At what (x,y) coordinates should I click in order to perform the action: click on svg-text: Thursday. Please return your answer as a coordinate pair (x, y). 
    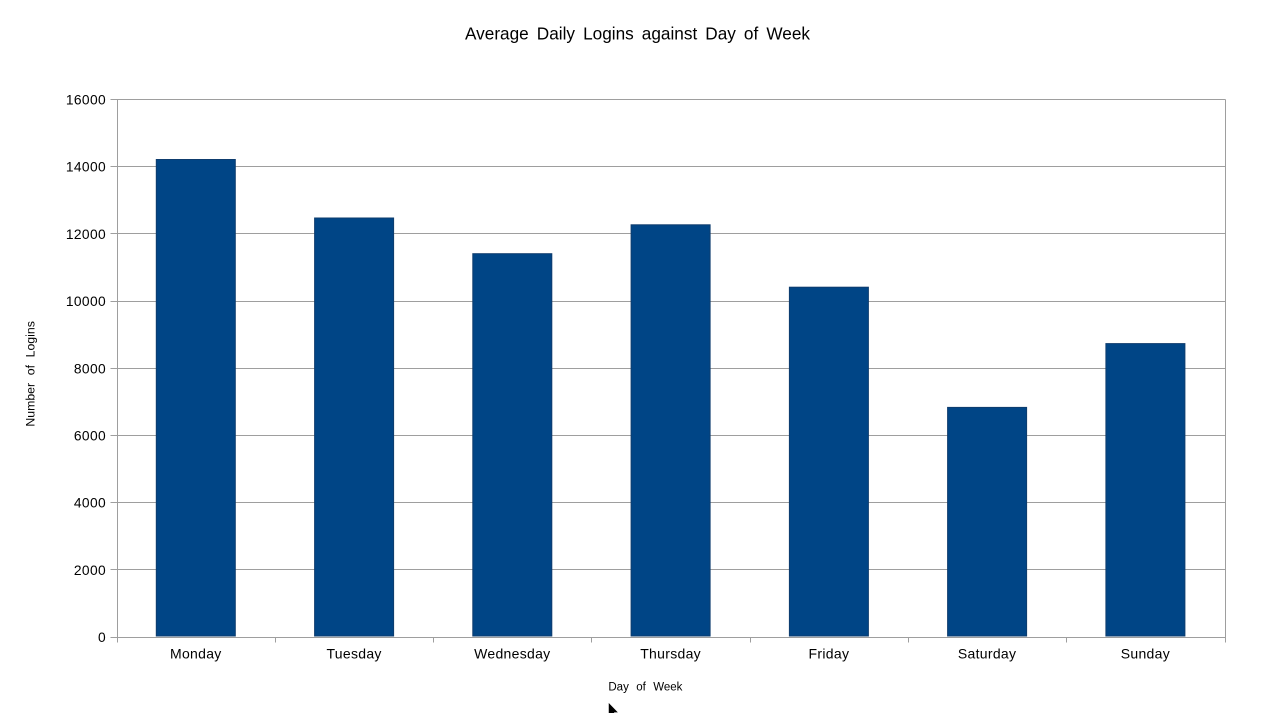
    Looking at the image, I should click on (670, 653).